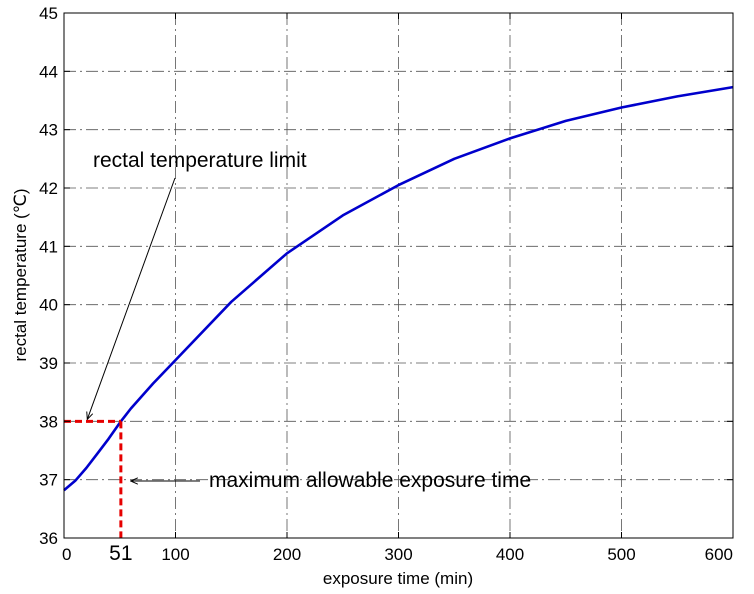  Describe the element at coordinates (48, 188) in the screenshot. I see `y-tick-label: 42` at that location.